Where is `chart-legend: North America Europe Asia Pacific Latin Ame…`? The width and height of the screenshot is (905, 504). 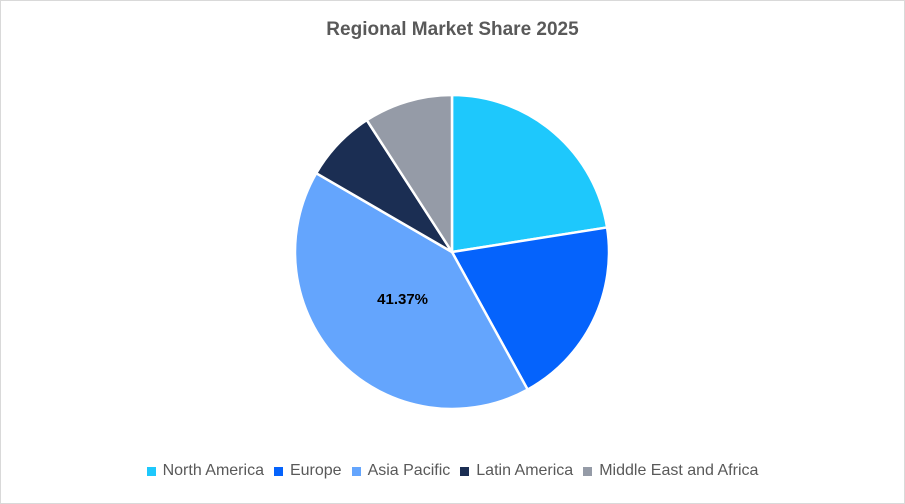 chart-legend: North America Europe Asia Pacific Latin Ame… is located at coordinates (452, 471).